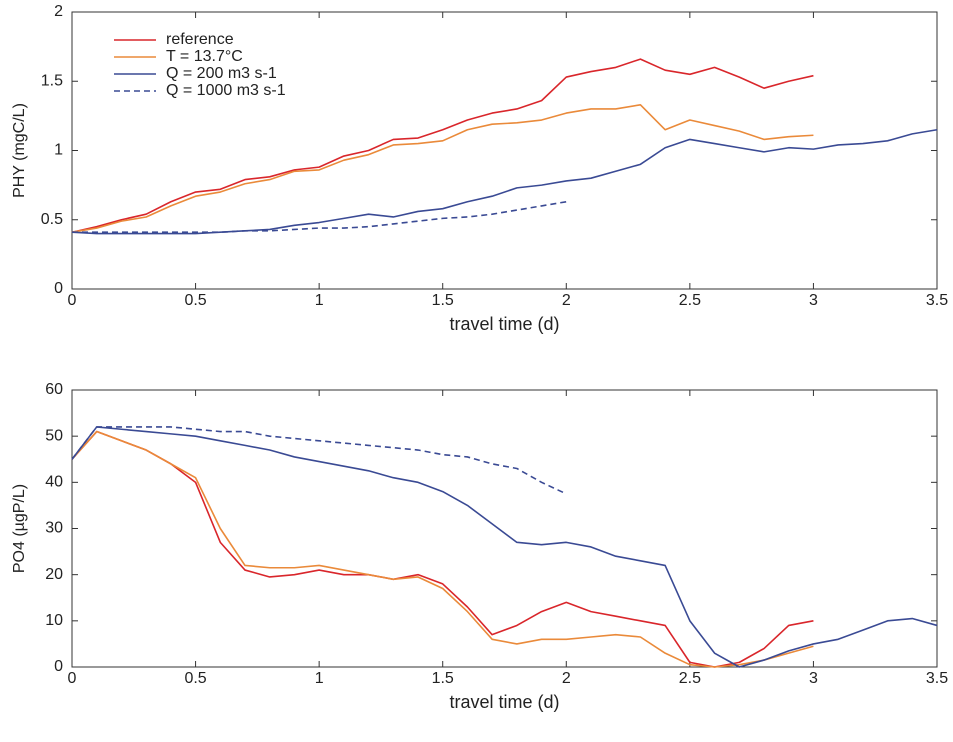 The width and height of the screenshot is (953, 742). What do you see at coordinates (58, 150) in the screenshot?
I see `y-tick-label: 1` at bounding box center [58, 150].